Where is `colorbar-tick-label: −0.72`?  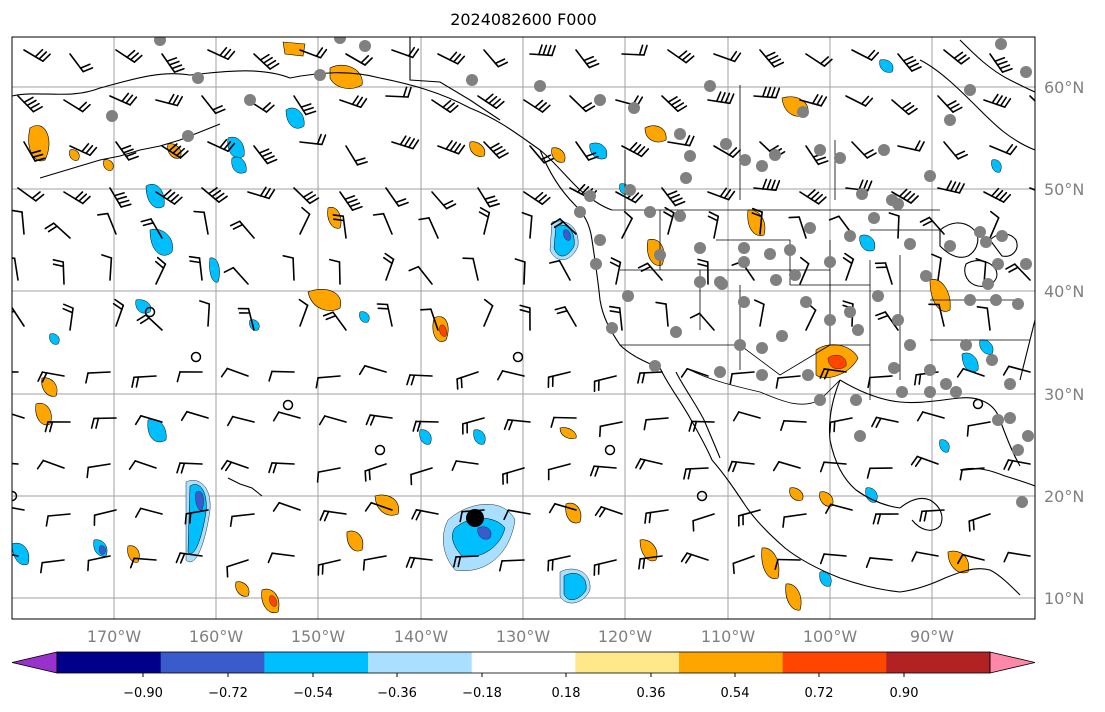 colorbar-tick-label: −0.72 is located at coordinates (228, 693).